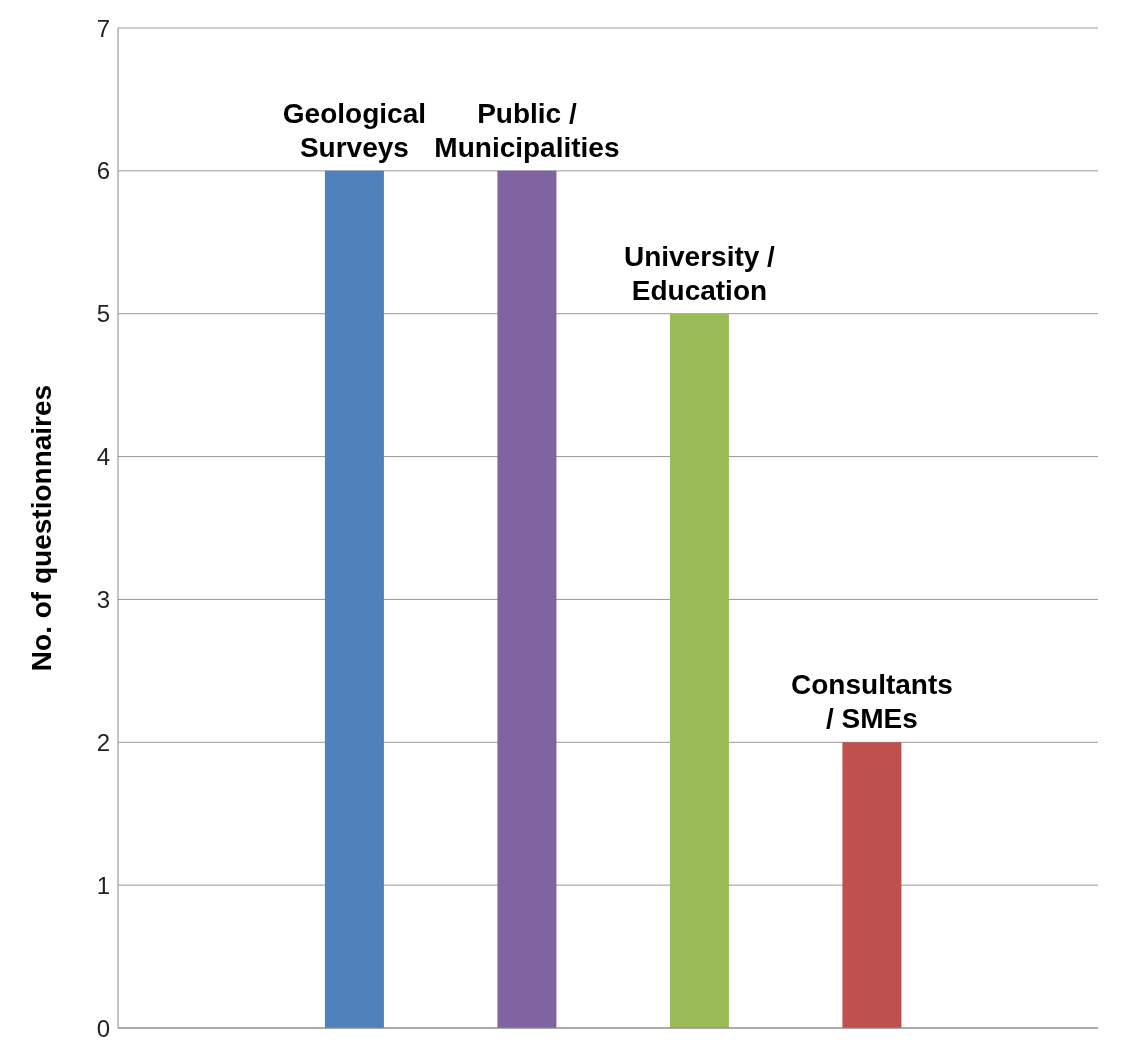 The width and height of the screenshot is (1123, 1059). Describe the element at coordinates (354, 130) in the screenshot. I see `x-tick-label: Geological Surveys` at that location.